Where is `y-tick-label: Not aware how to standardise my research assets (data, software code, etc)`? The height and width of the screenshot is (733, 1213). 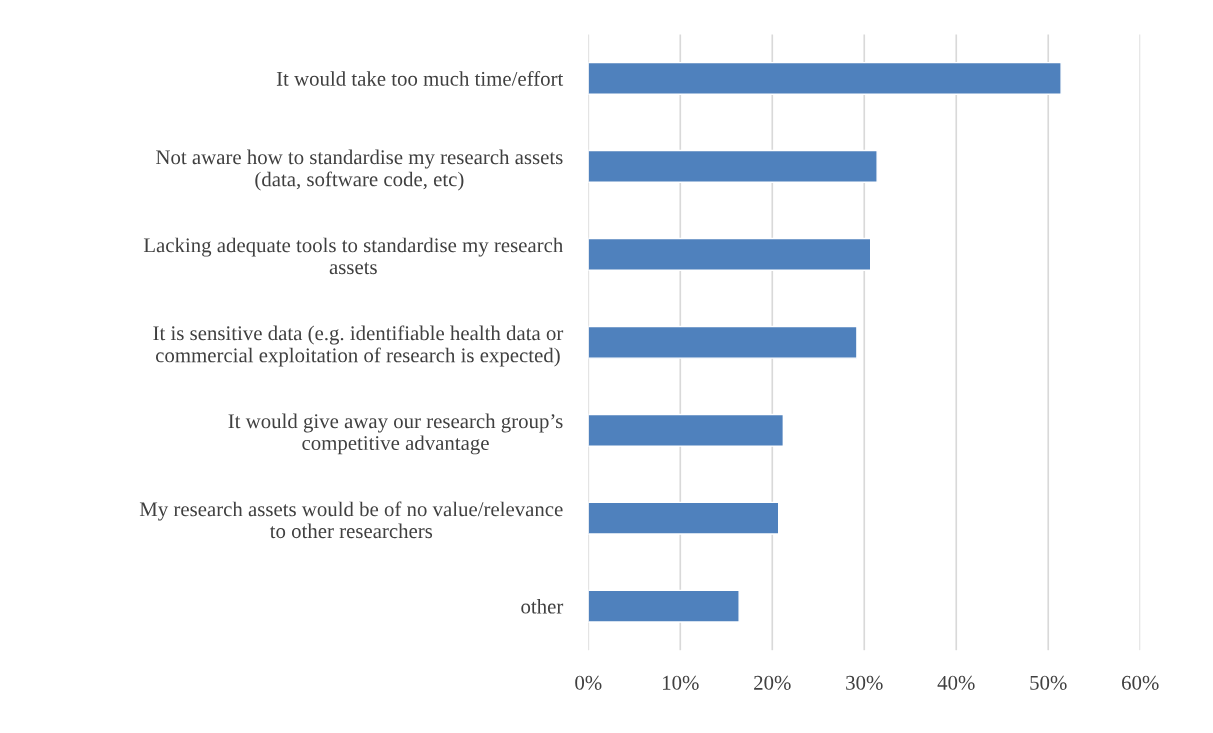 y-tick-label: Not aware how to standardise my research assets (data, software code, etc) is located at coordinates (359, 170).